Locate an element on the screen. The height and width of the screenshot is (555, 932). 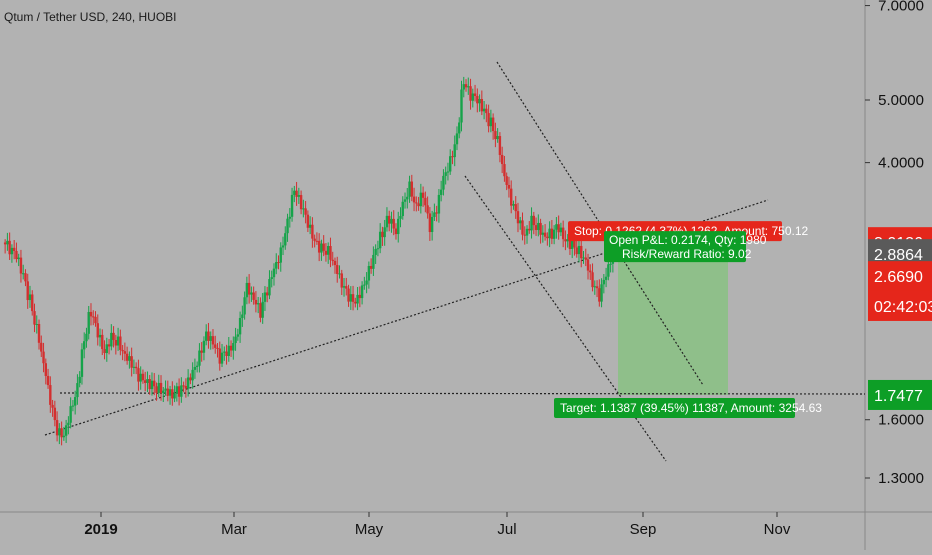
y-tick-label: 4.0000 is located at coordinates (901, 163).